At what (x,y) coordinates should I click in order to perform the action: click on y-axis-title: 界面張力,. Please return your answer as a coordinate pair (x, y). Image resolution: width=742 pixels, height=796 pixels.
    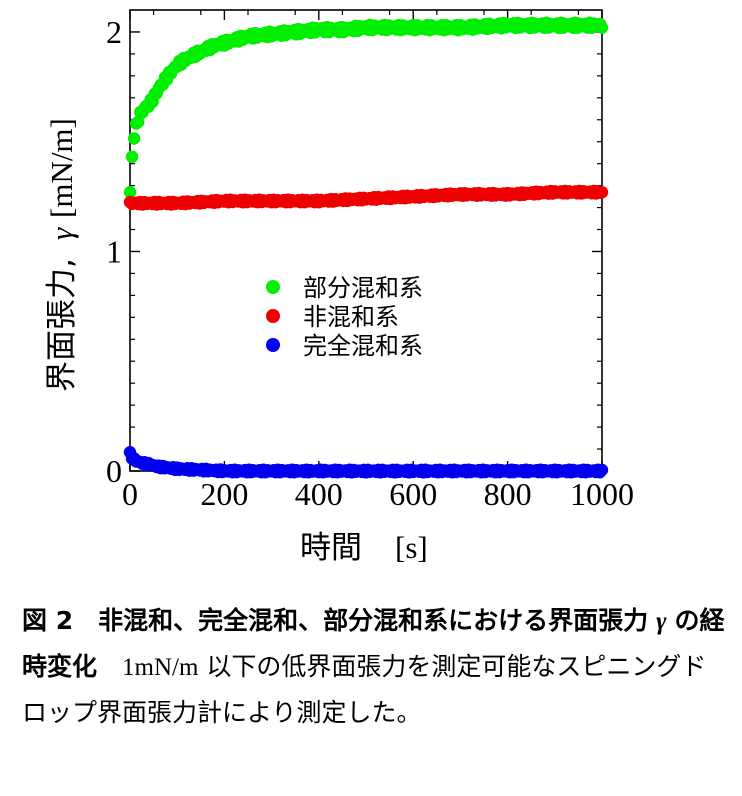
    Looking at the image, I should click on (62, 325).